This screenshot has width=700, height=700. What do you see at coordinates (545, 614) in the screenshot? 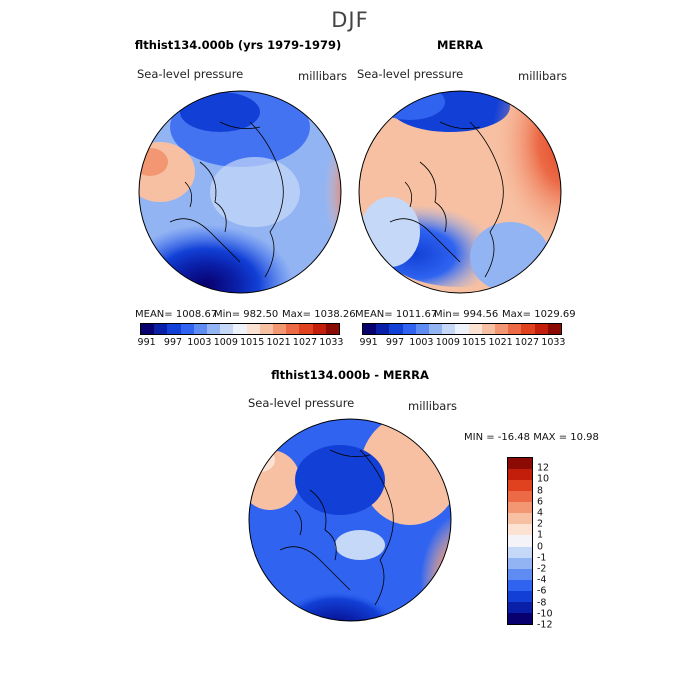
I see `colorbar-tick-label: -10` at bounding box center [545, 614].